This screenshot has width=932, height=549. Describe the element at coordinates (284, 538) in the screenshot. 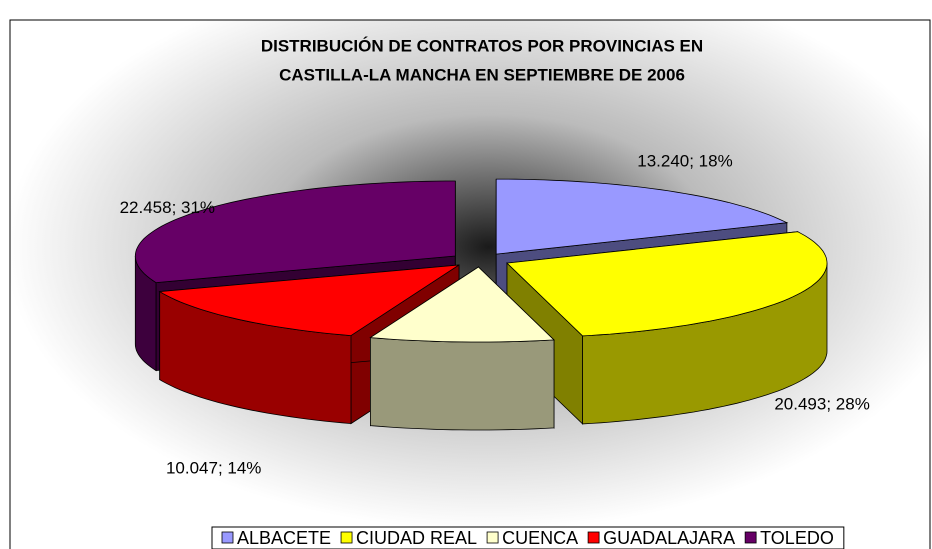

I see `legend-label: ALBACETE` at that location.